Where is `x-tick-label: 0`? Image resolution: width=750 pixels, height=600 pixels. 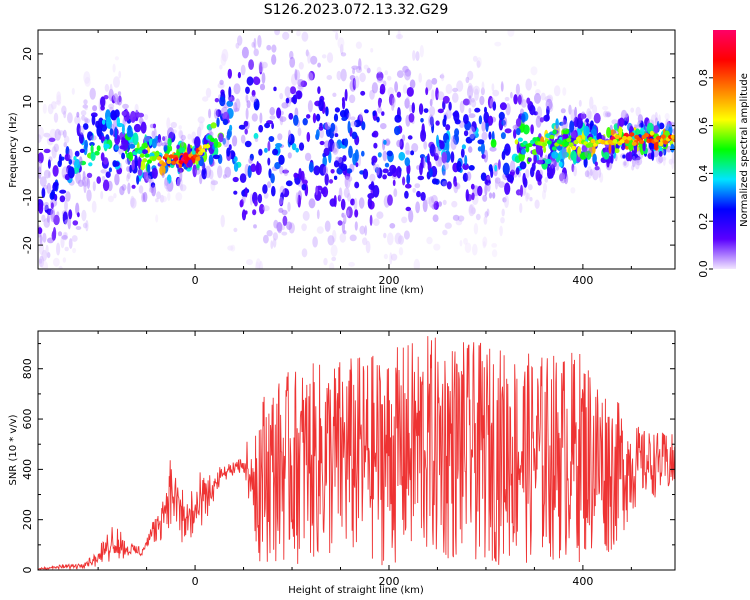
x-tick-label: 0 is located at coordinates (195, 581).